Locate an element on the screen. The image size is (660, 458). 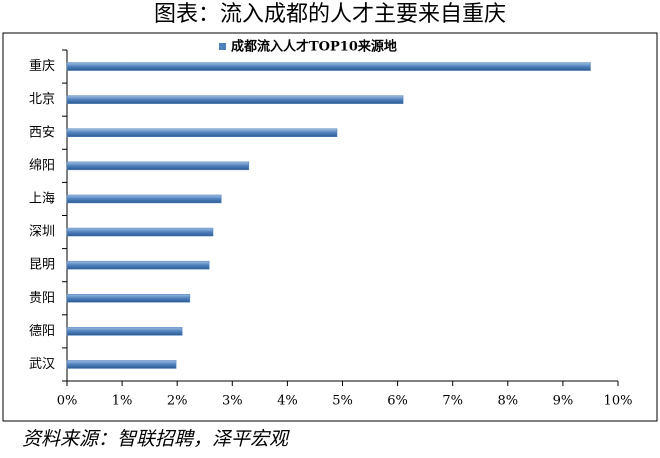
y-tick-label: 重庆 is located at coordinates (42, 66).